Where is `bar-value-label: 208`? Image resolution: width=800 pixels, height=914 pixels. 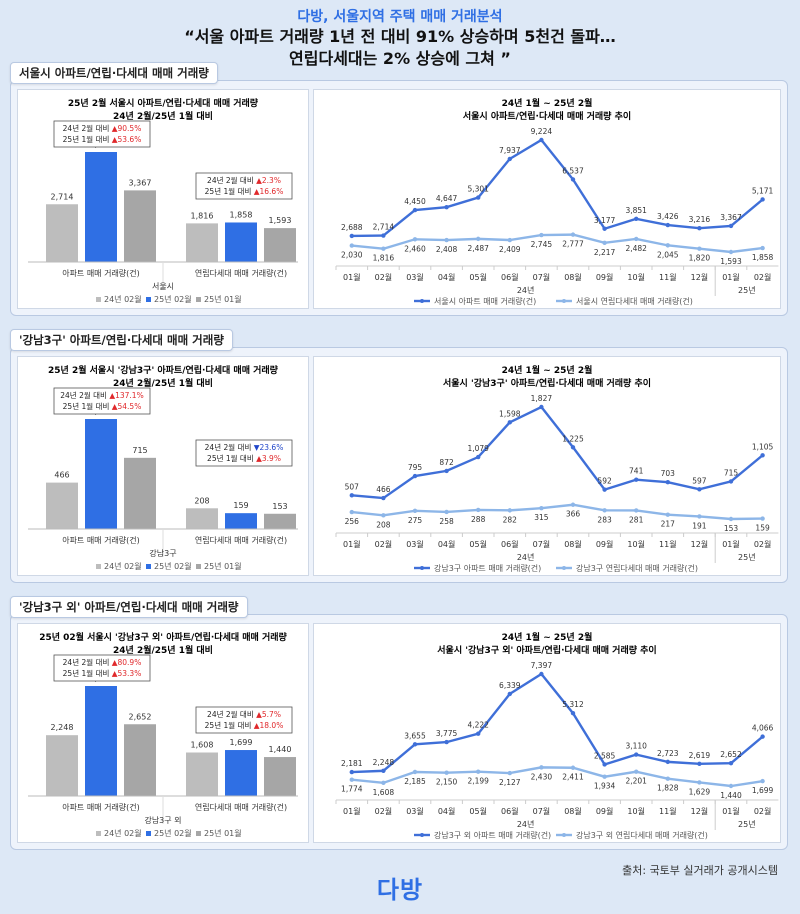 bar-value-label: 208 is located at coordinates (201, 500).